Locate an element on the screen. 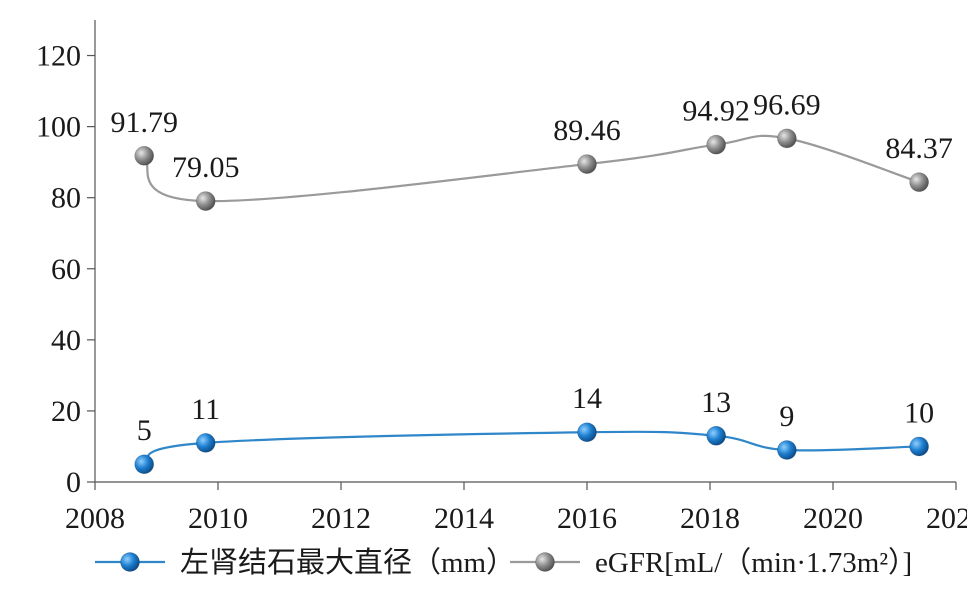 The height and width of the screenshot is (602, 967). legend-label-0: 左肾结石最大直径（mm） is located at coordinates (347, 562).